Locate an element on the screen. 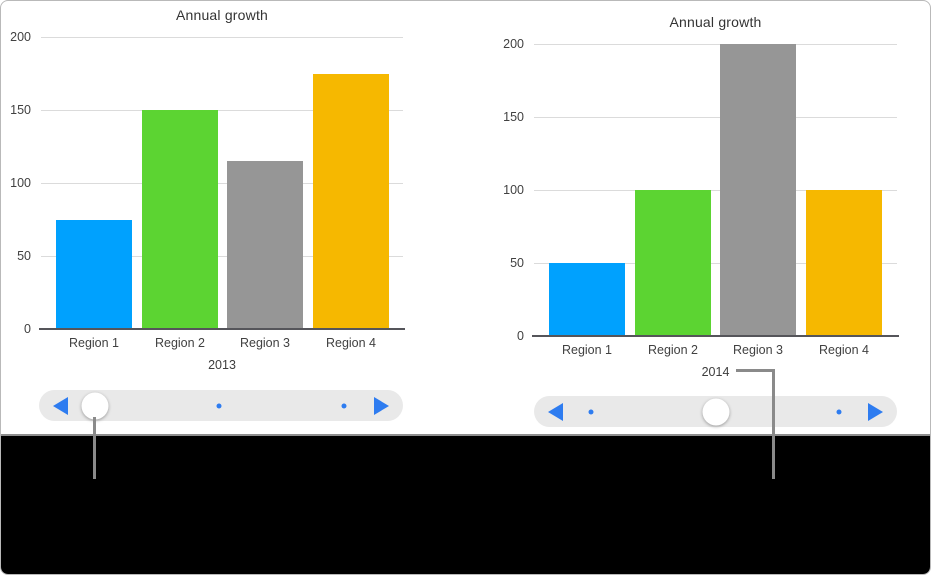 Image resolution: width=931 pixels, height=575 pixels. callout-line-right-horizontal is located at coordinates (755, 370).